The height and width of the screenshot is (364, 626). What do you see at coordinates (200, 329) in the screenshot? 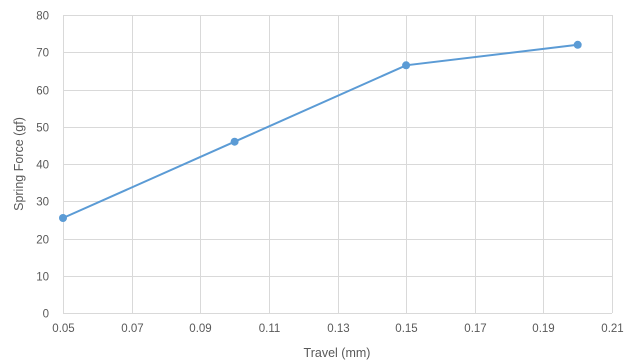
I see `x-tick-label: 0.09` at bounding box center [200, 329].